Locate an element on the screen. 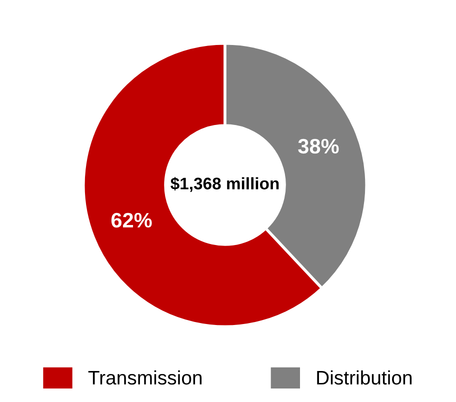 This screenshot has height=402, width=456. legend-label: Distribution is located at coordinates (364, 377).